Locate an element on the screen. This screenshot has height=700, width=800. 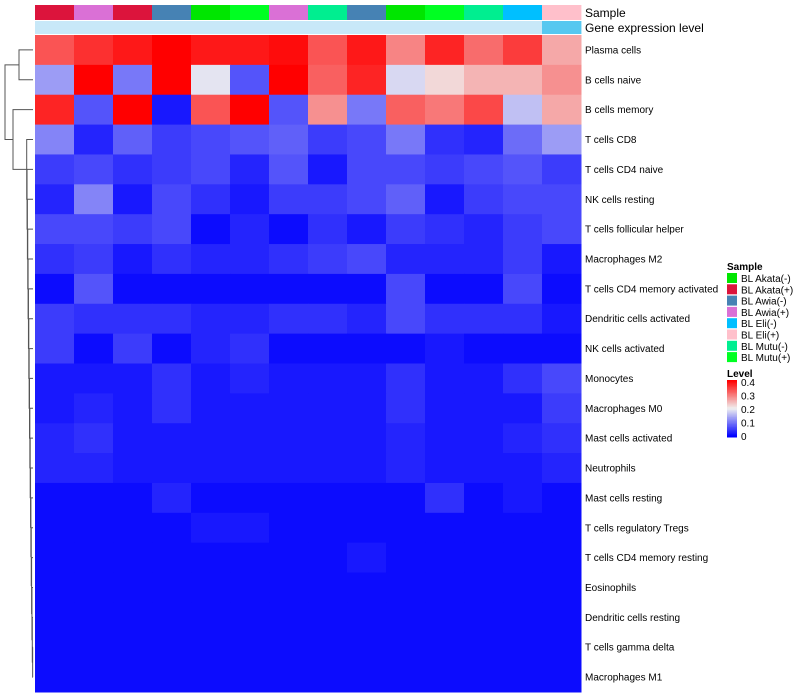
row-label: T cells regulatory Tregs is located at coordinates (637, 528).